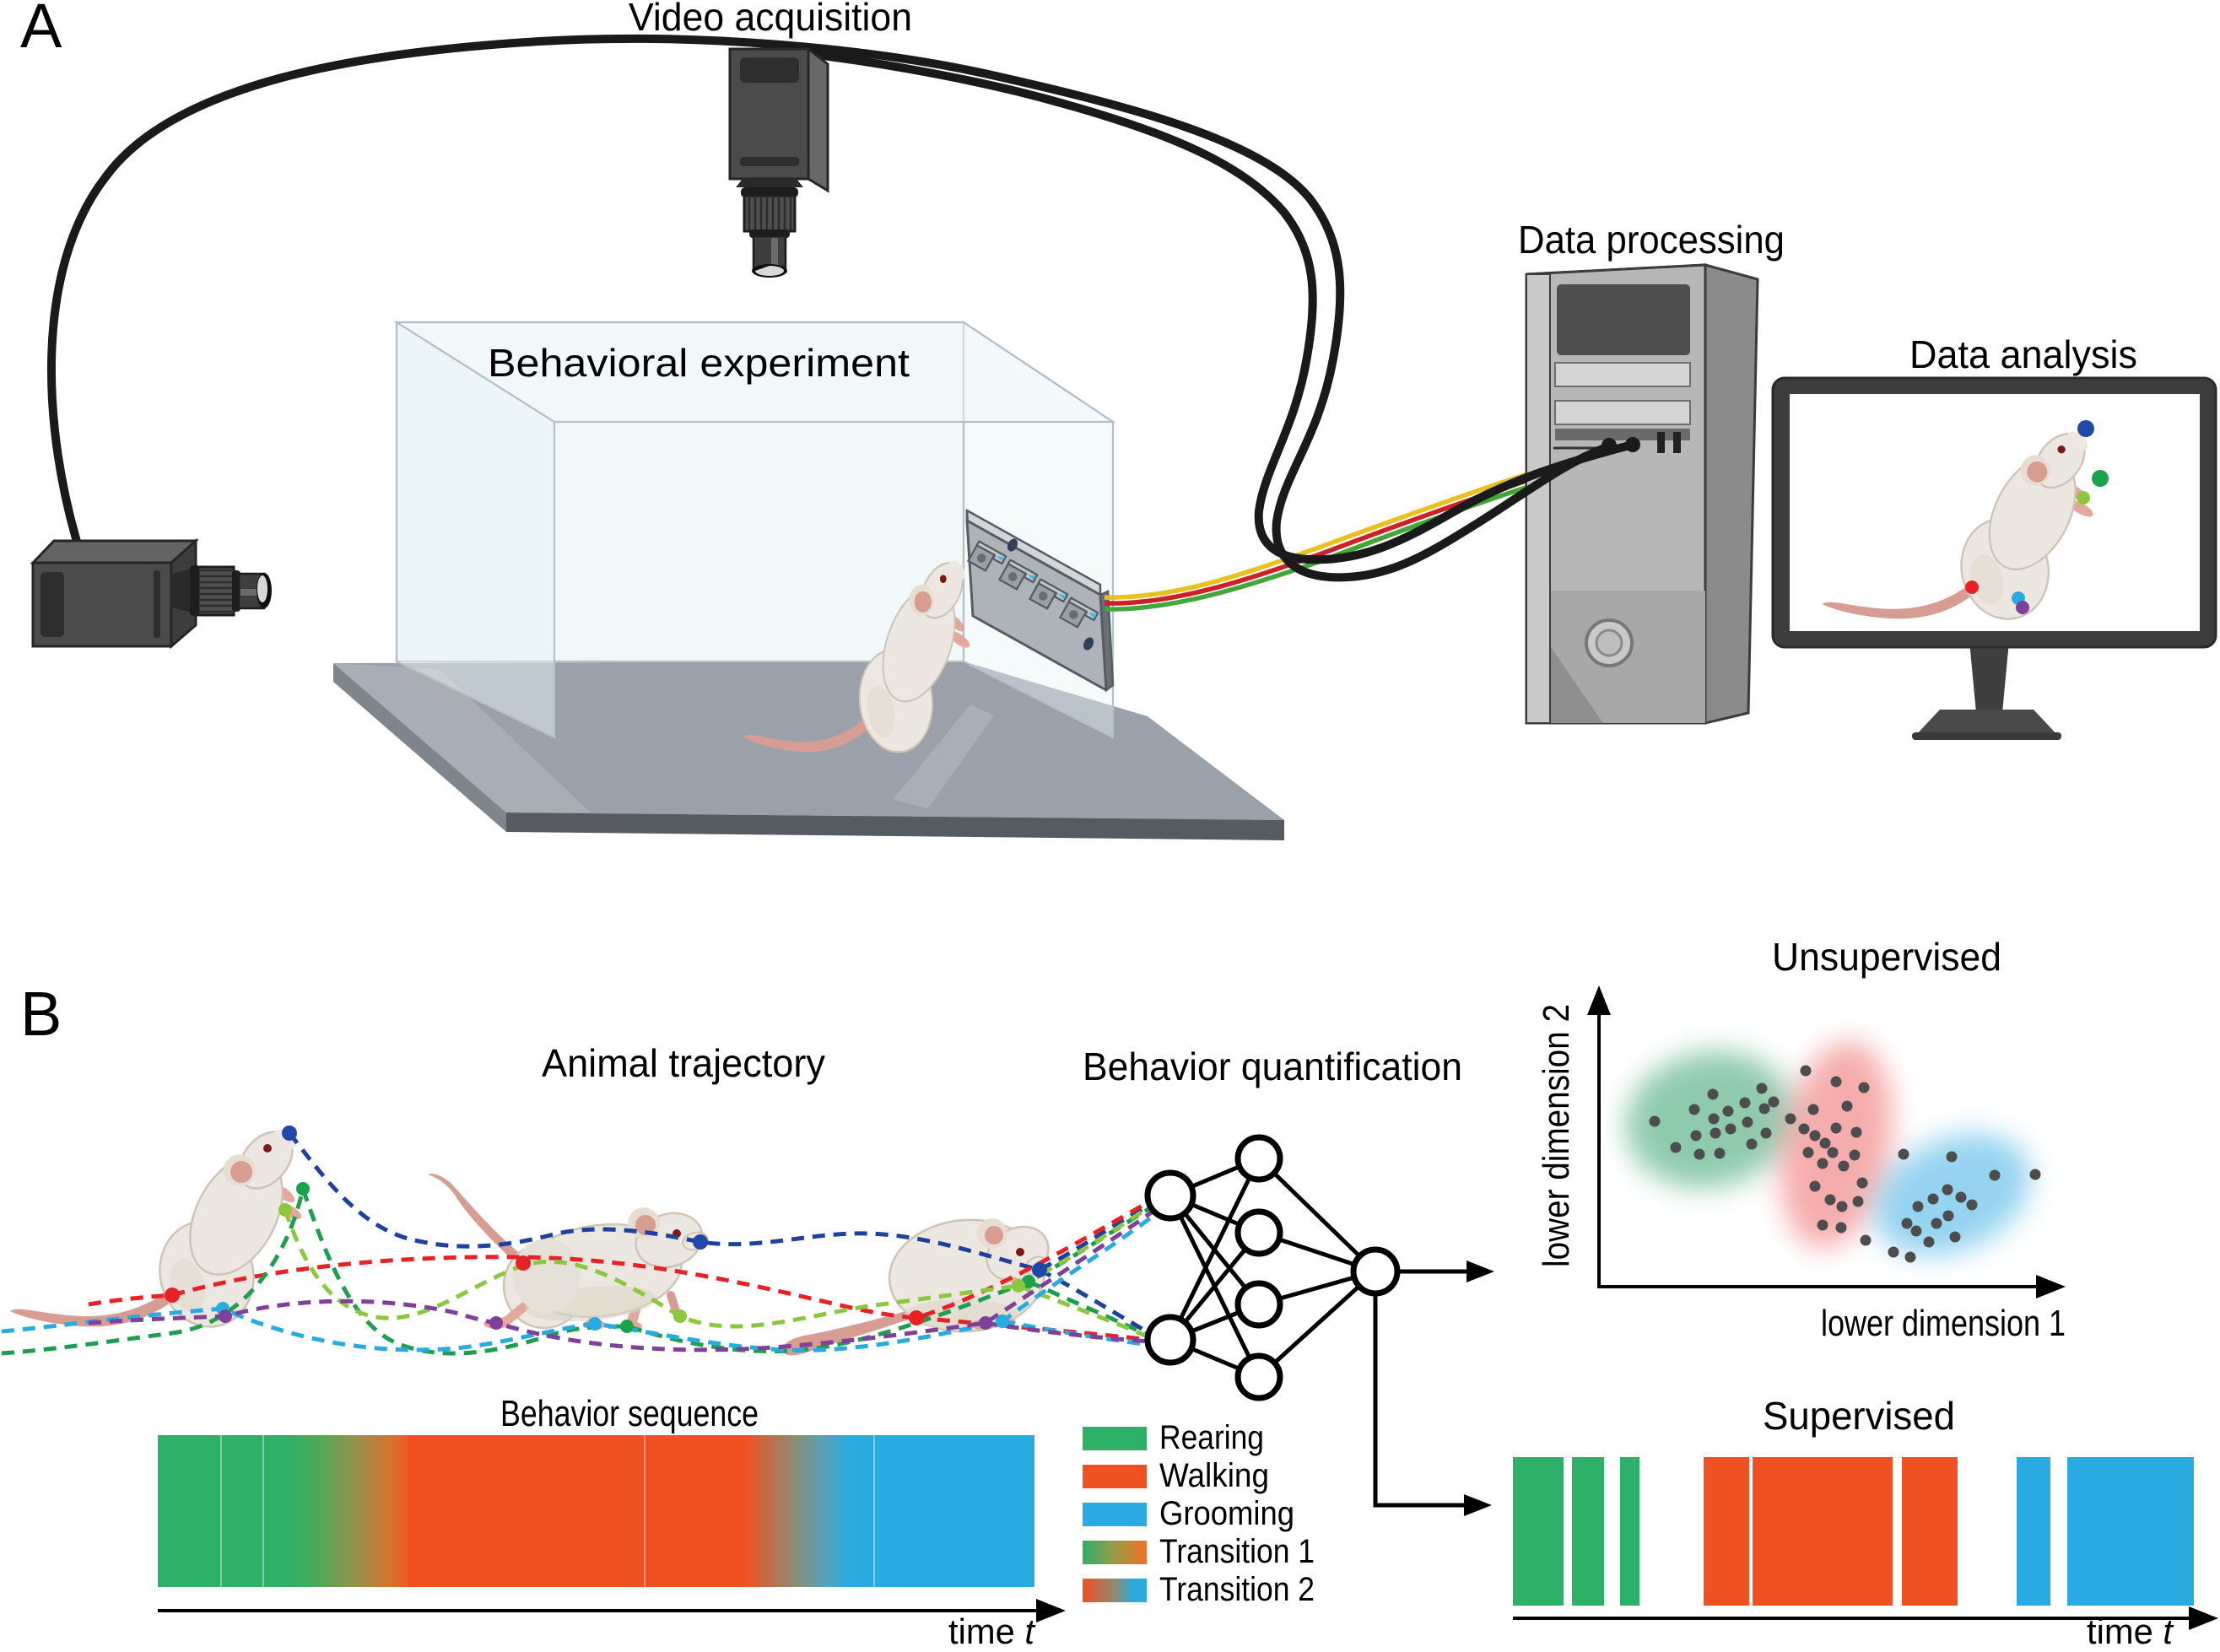  I want to click on svg-text: Behavior quantification, so click(1272, 1066).